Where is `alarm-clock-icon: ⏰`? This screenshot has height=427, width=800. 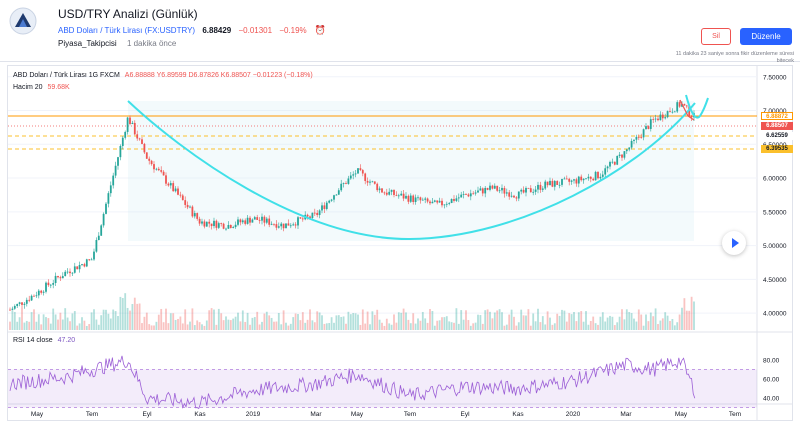
alarm-clock-icon: ⏰ is located at coordinates (320, 30).